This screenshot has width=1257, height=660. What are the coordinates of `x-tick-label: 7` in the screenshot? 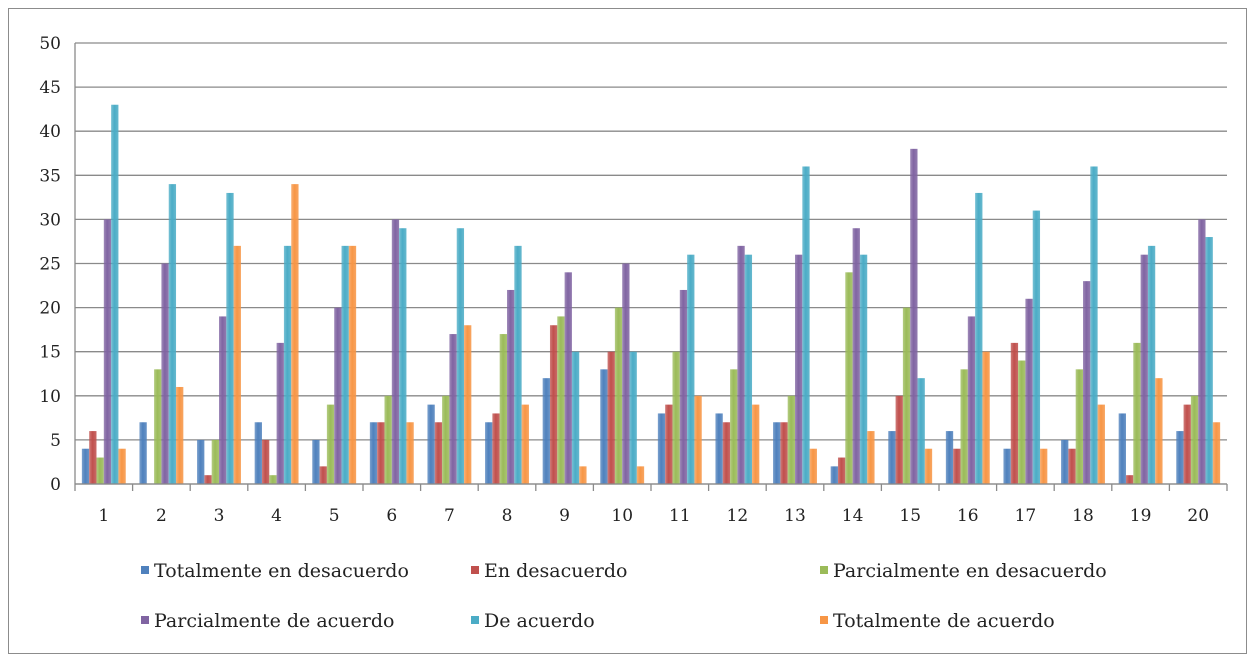 It's located at (449, 516).